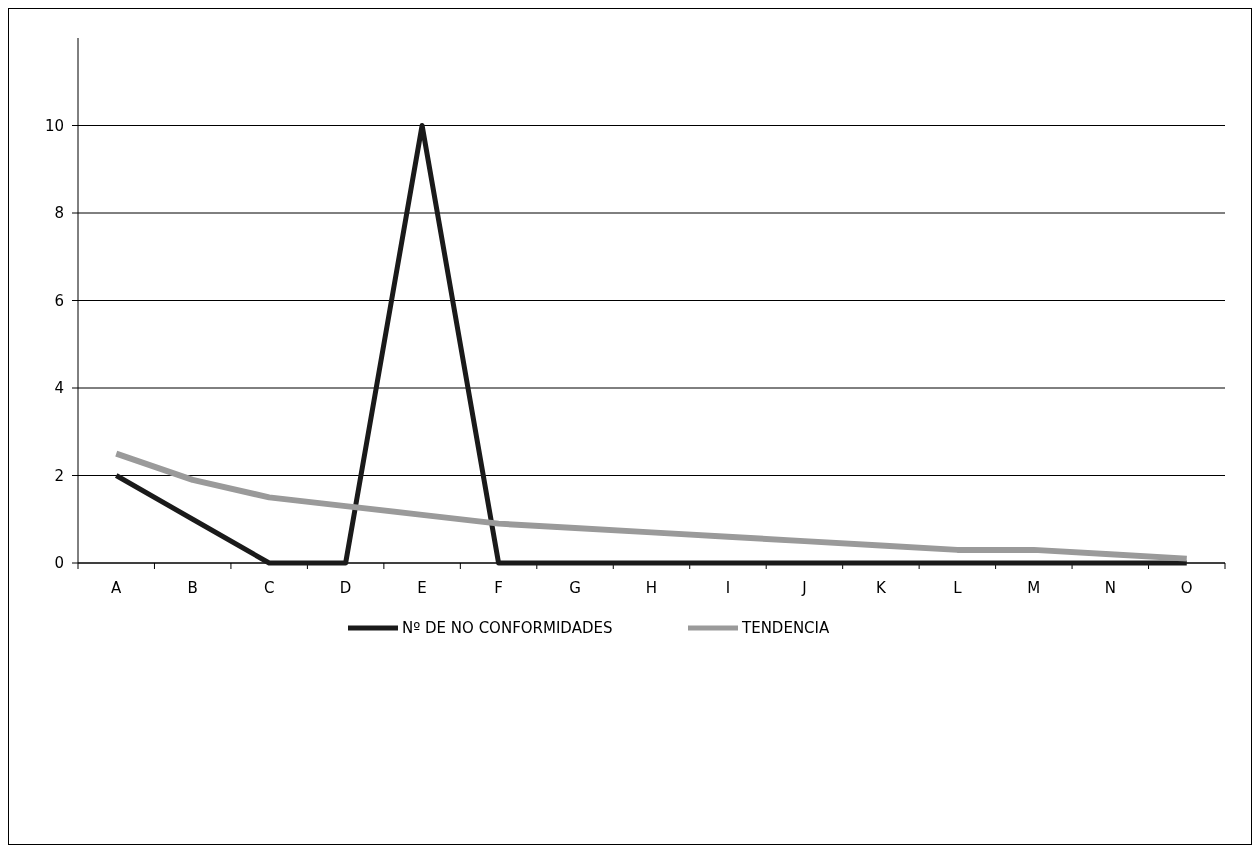  What do you see at coordinates (54, 125) in the screenshot?
I see `y-tick-label: 10` at bounding box center [54, 125].